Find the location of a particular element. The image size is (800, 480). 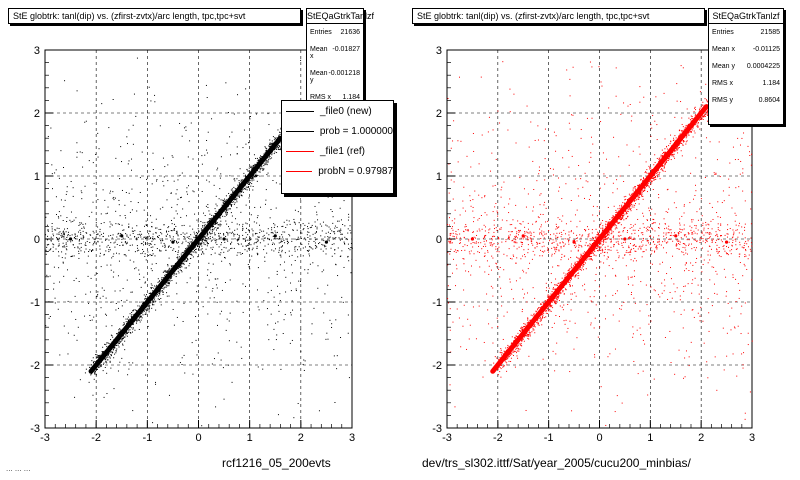

x-tick-label: 3 is located at coordinates (352, 438).